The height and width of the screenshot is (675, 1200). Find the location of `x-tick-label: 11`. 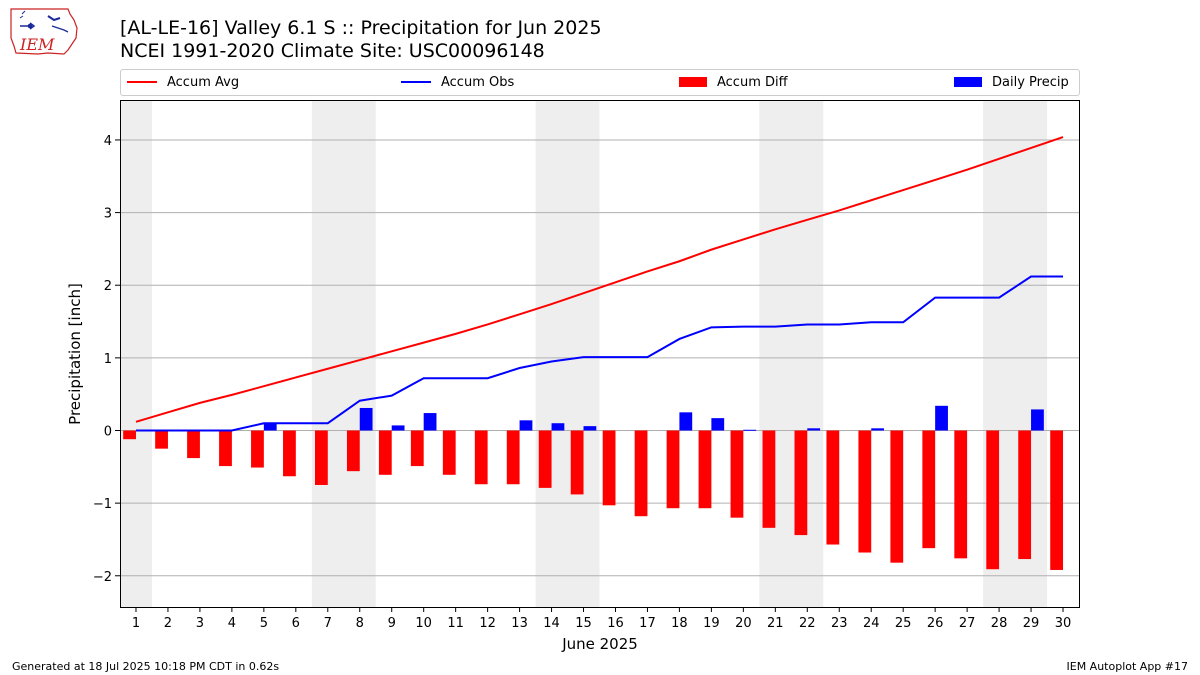

x-tick-label: 11 is located at coordinates (455, 623).